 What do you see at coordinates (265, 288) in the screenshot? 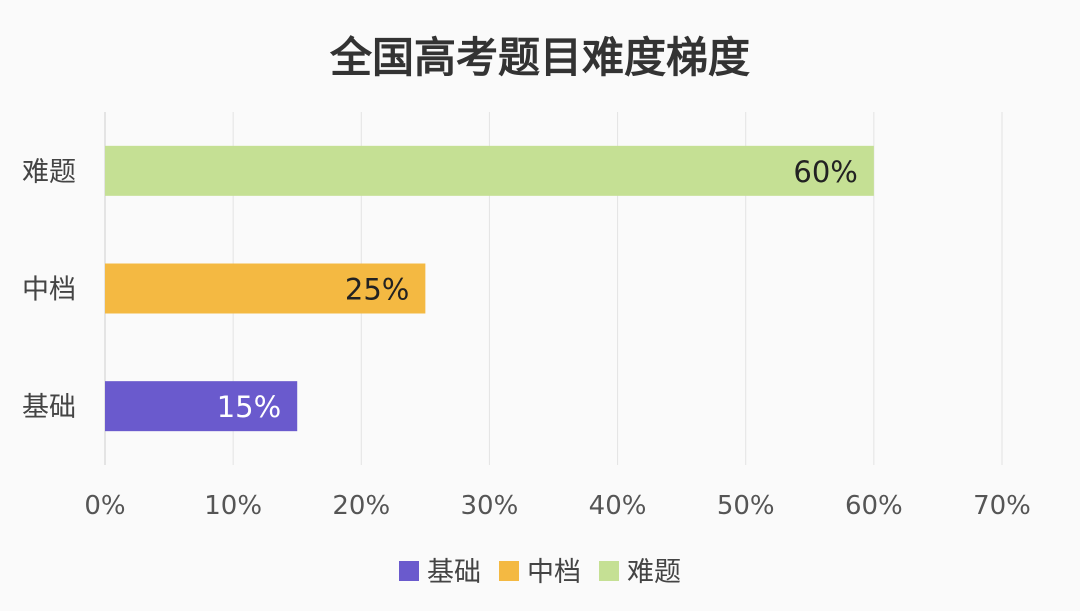
I see `bar-中档` at bounding box center [265, 288].